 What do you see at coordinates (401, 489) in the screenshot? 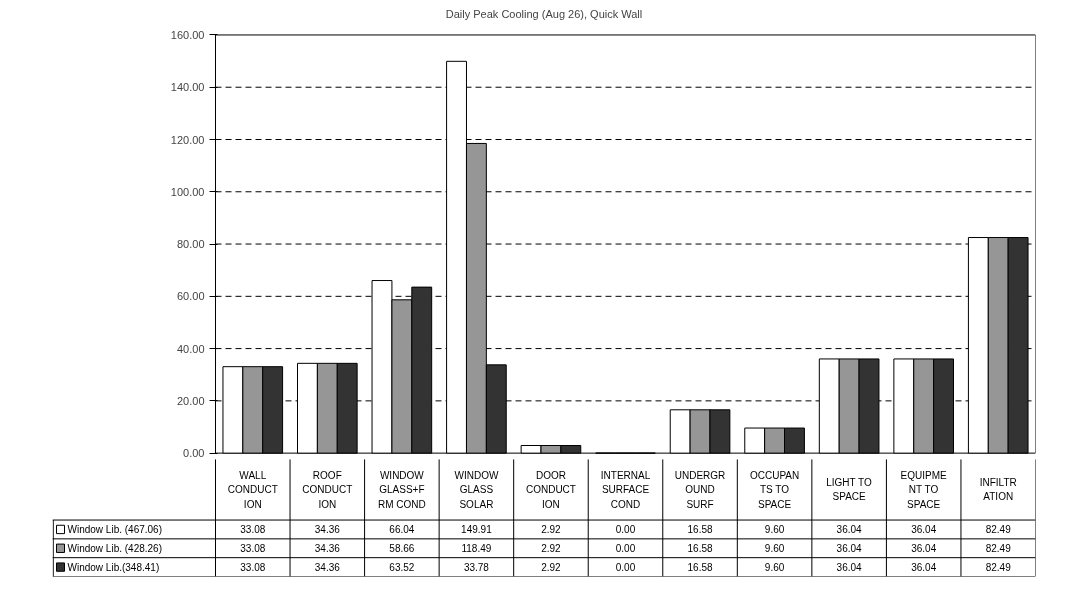
I see `x-tick-label: WINDOW GLASS+FRM COND` at bounding box center [401, 489].